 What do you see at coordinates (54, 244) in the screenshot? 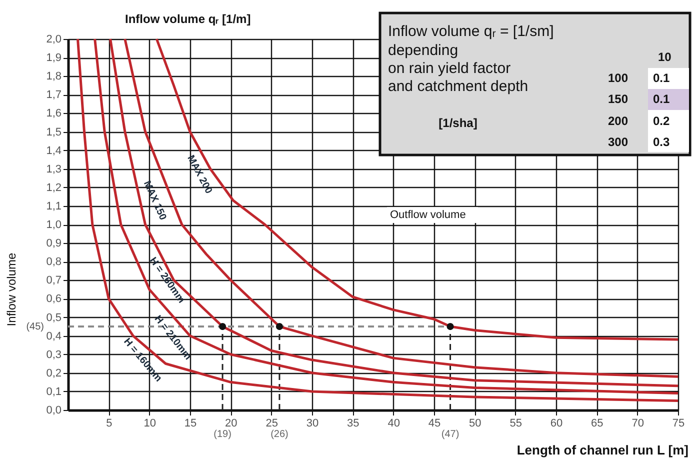
I see `y-tick-label: 0,9` at bounding box center [54, 244].